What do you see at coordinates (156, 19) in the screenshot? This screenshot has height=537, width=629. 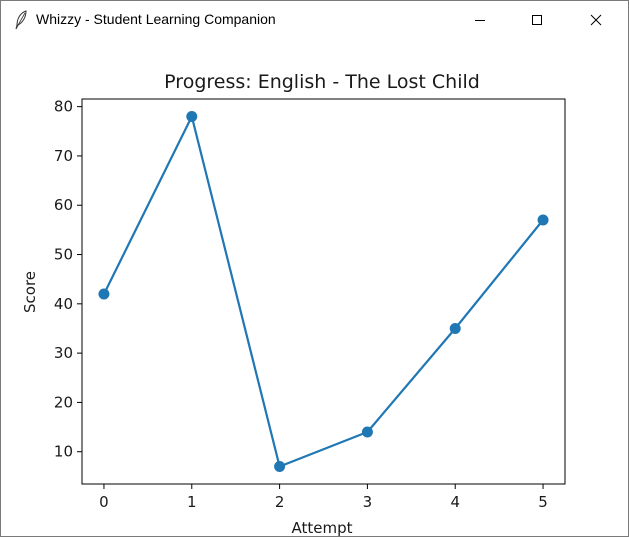 I see `window-title: Whizzy - Student Learning Companion` at bounding box center [156, 19].